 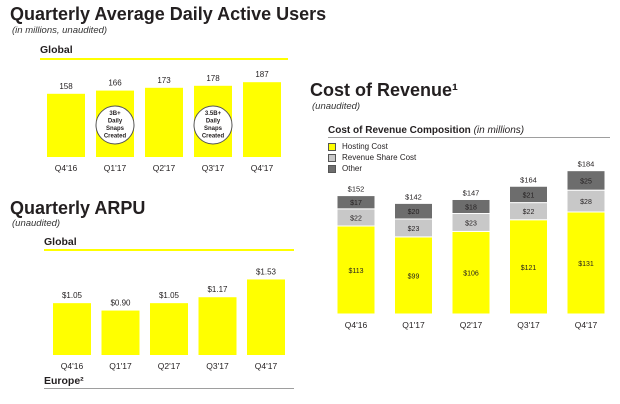 What do you see at coordinates (372, 168) in the screenshot?
I see `legend-item-other: Other` at bounding box center [372, 168].